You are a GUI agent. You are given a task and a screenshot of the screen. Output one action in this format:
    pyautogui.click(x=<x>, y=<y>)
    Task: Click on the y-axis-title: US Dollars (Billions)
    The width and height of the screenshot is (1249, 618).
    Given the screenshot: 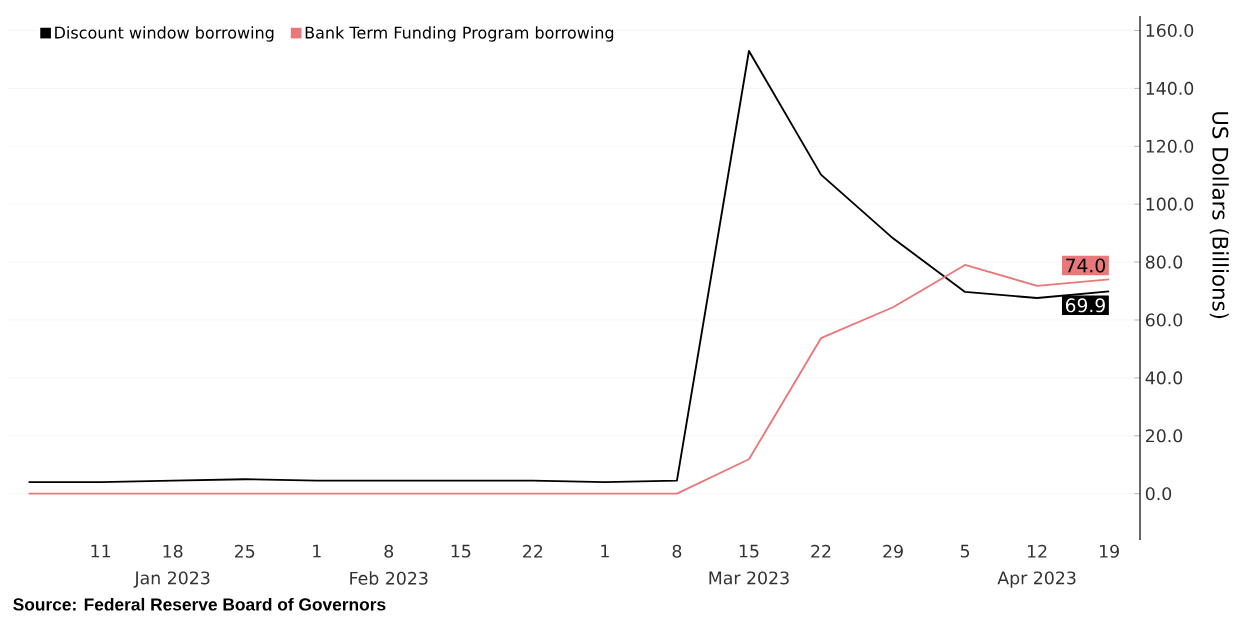 What is the action you would take?
    pyautogui.click(x=1219, y=215)
    